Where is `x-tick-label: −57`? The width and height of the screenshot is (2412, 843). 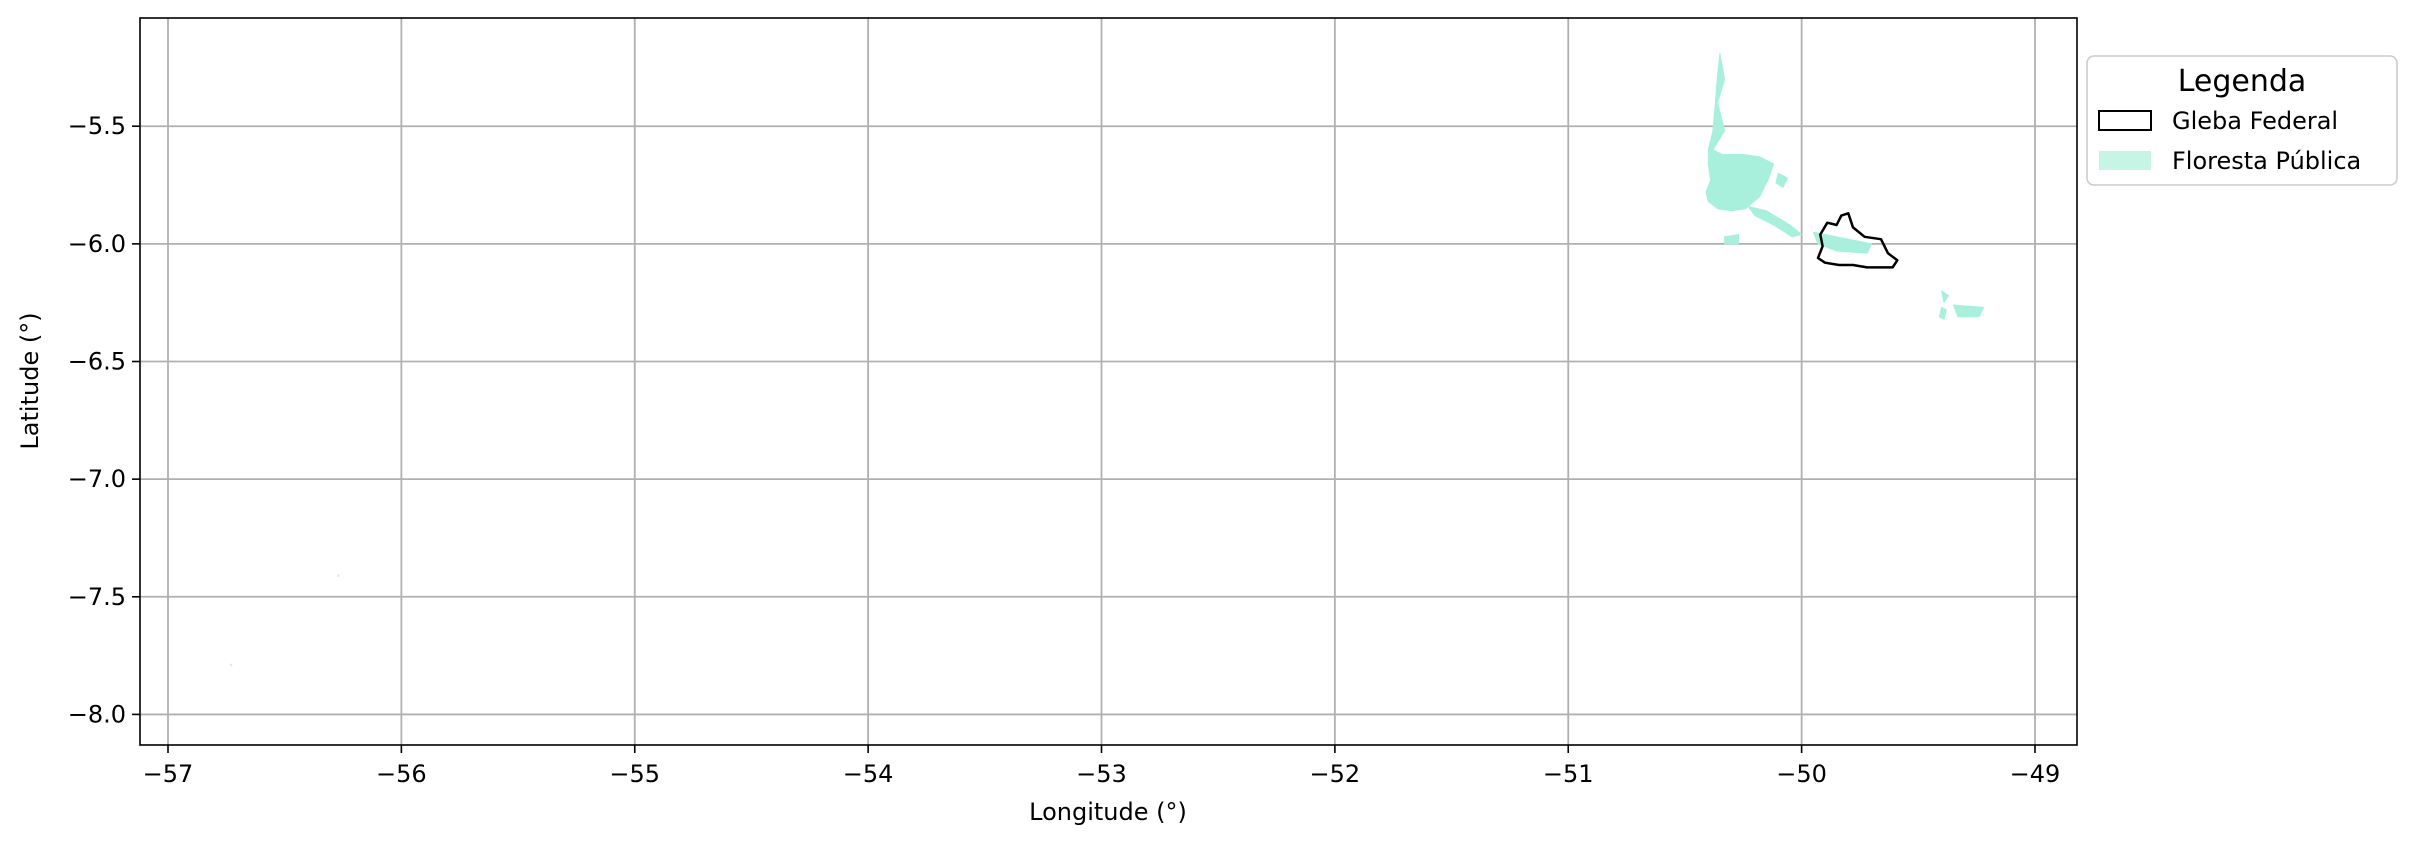
x-tick-label: −57 is located at coordinates (168, 774).